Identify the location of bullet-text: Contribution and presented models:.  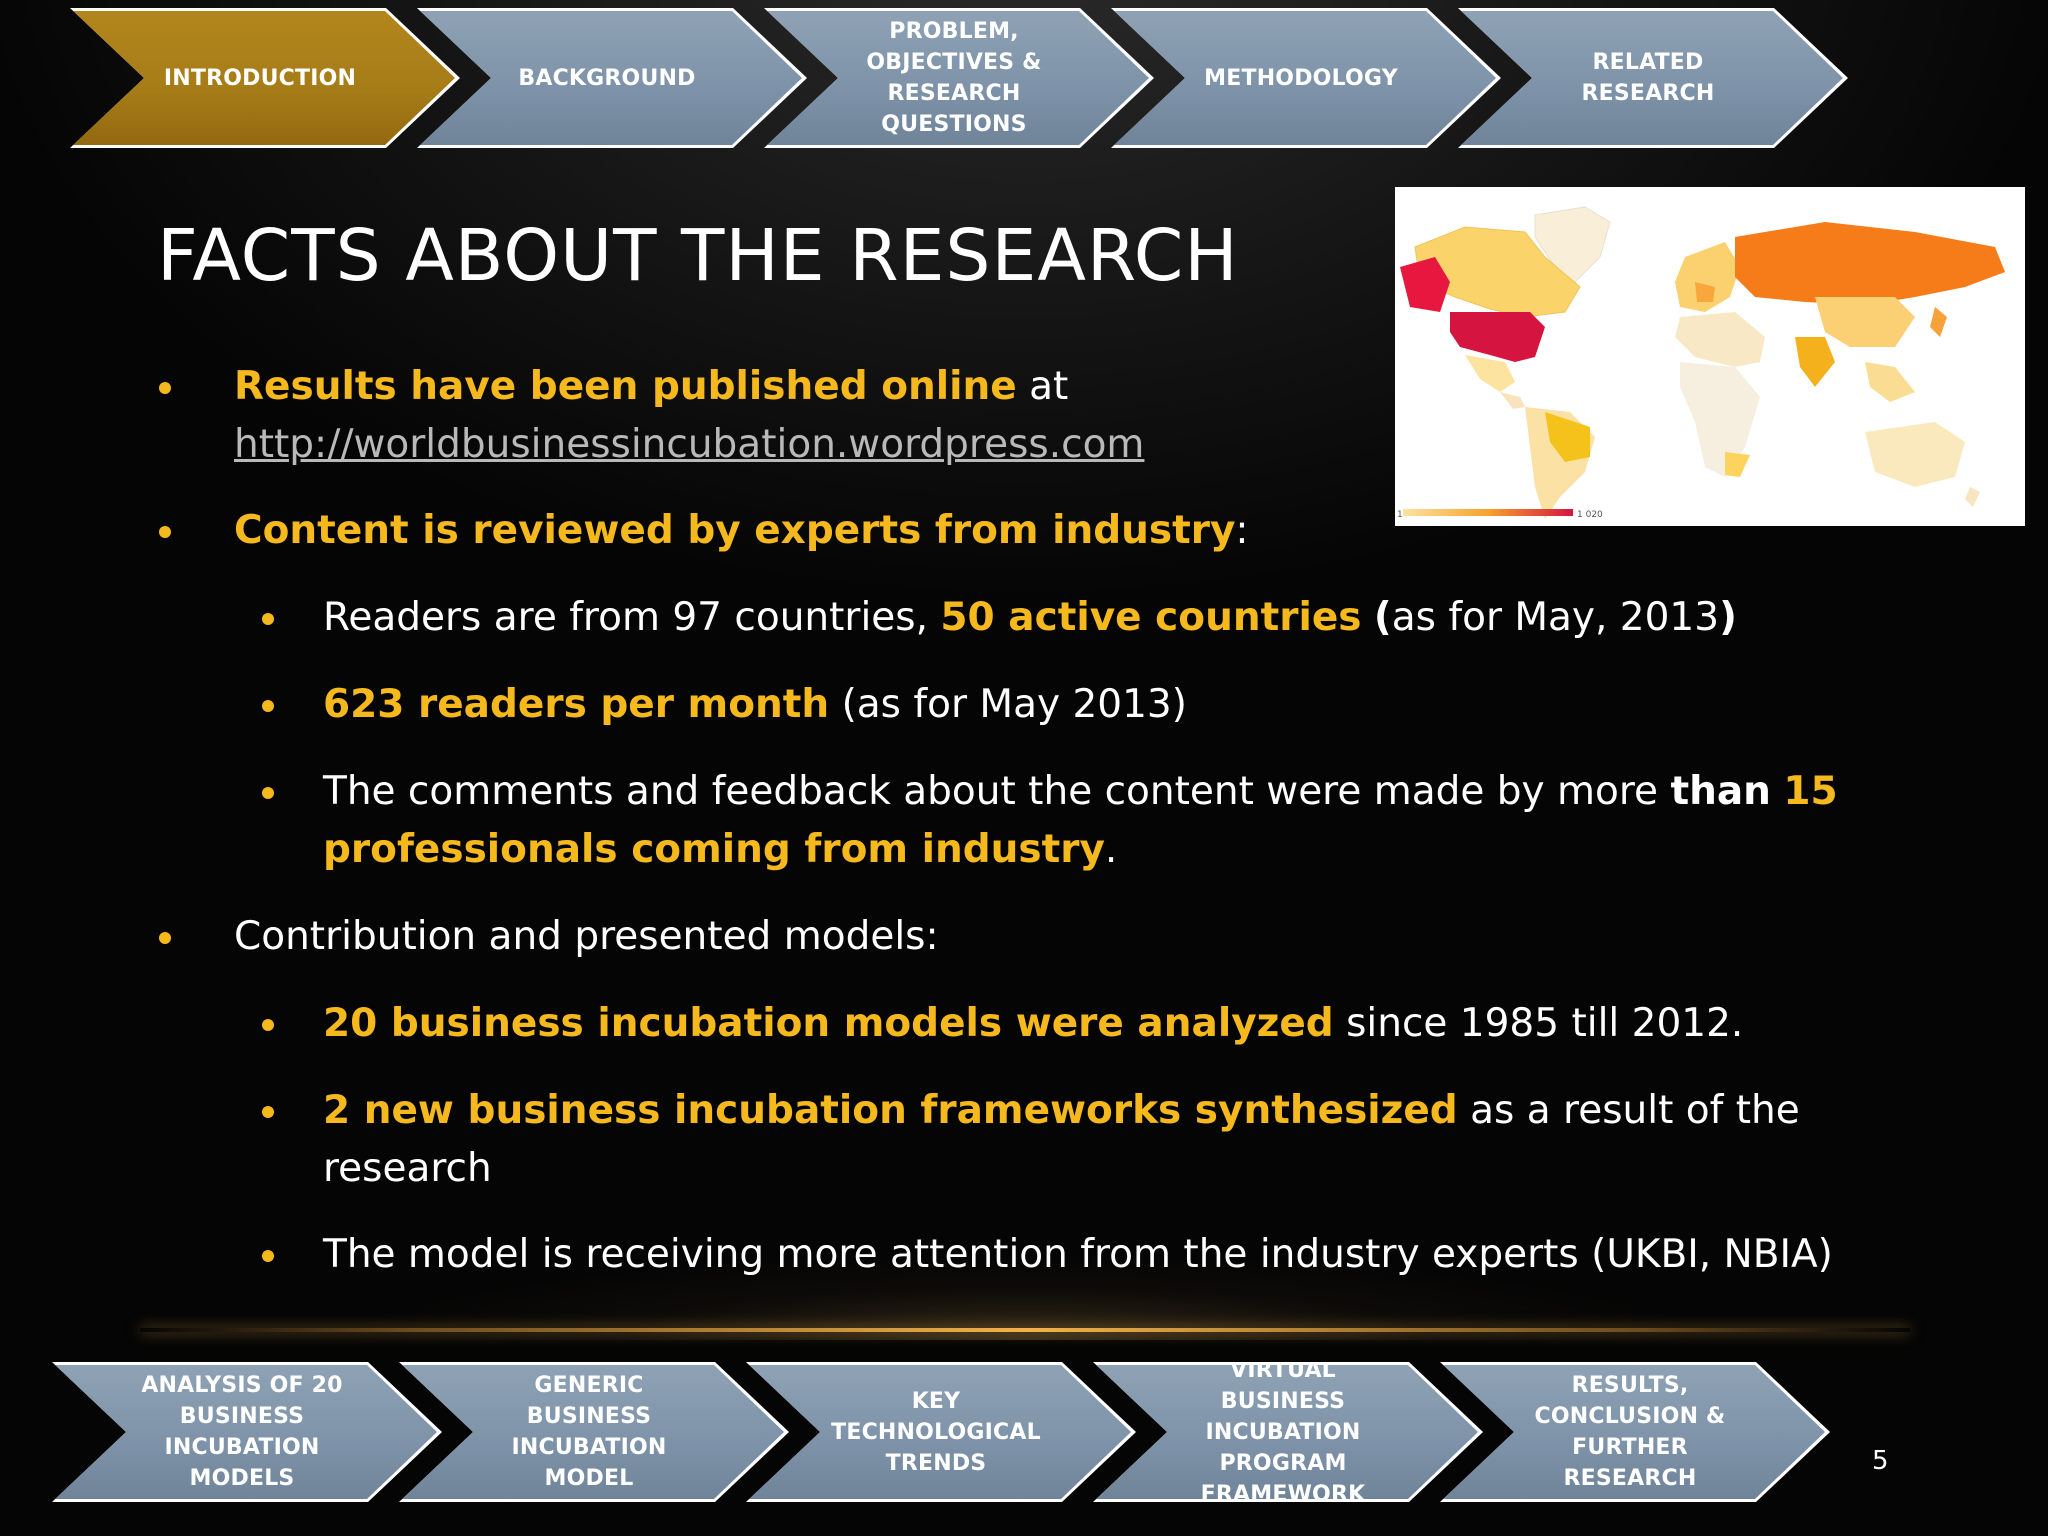
(586, 936).